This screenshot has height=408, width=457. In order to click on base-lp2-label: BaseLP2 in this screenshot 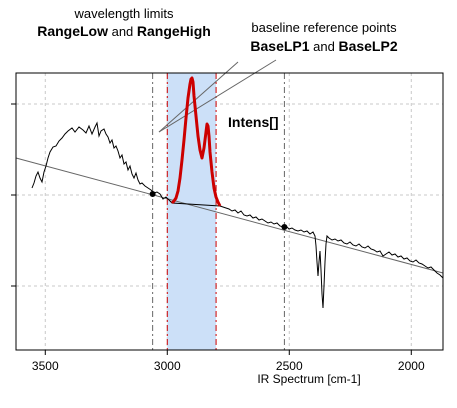, I will do `click(368, 46)`.